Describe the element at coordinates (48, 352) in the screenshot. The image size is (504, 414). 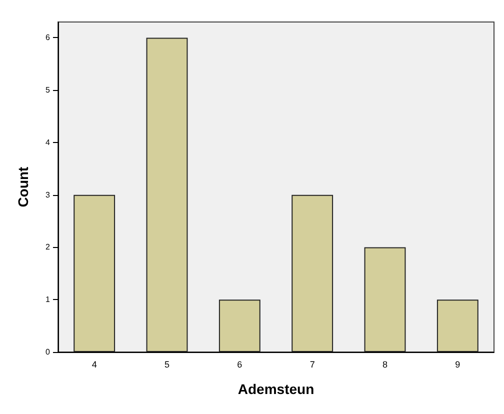
I see `y-tick-label: 0` at that location.